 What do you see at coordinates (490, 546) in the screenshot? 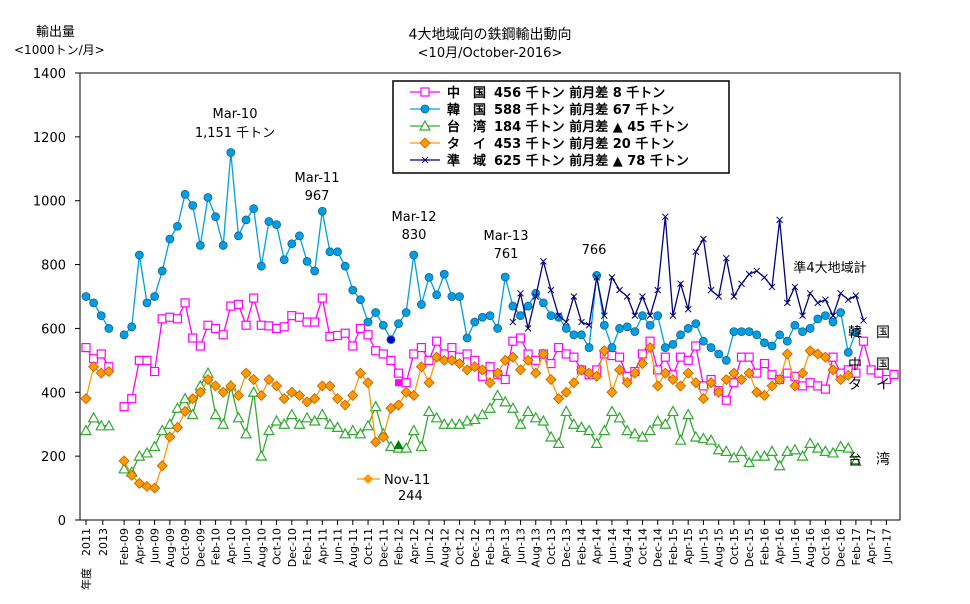
I see `x-tick-label: Feb-13` at bounding box center [490, 546].